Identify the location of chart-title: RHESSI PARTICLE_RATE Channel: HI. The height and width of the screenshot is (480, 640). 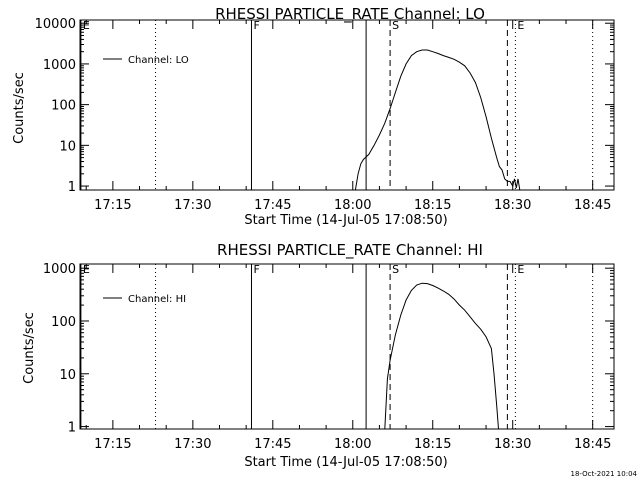
(350, 250).